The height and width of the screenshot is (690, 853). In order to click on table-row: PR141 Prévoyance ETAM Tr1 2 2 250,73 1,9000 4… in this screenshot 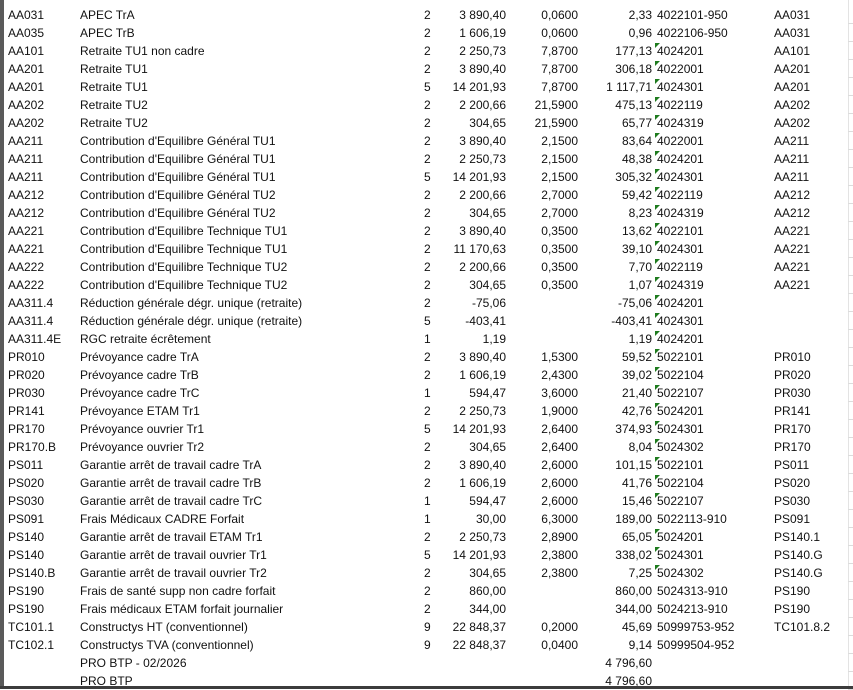, I will do `click(424, 411)`.